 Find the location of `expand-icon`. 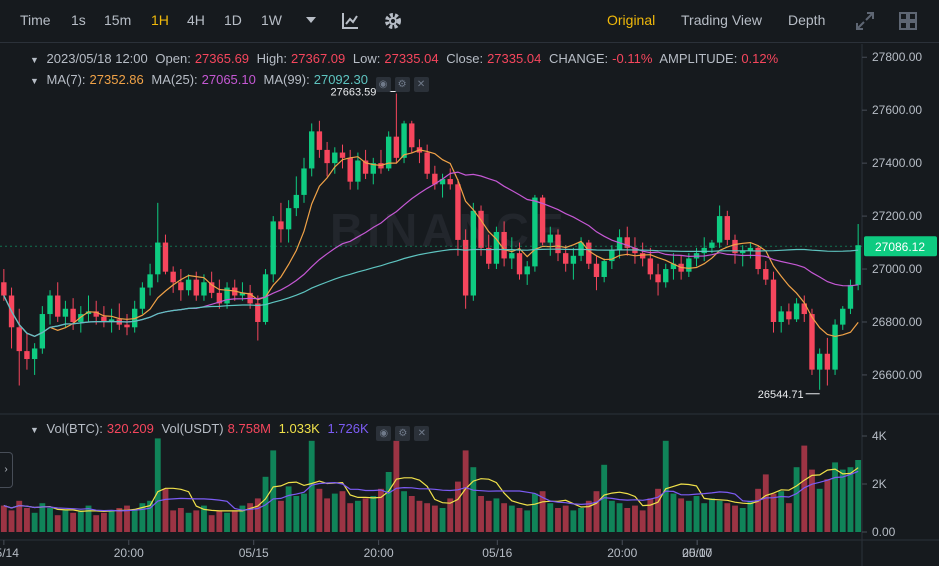

expand-icon is located at coordinates (865, 23).